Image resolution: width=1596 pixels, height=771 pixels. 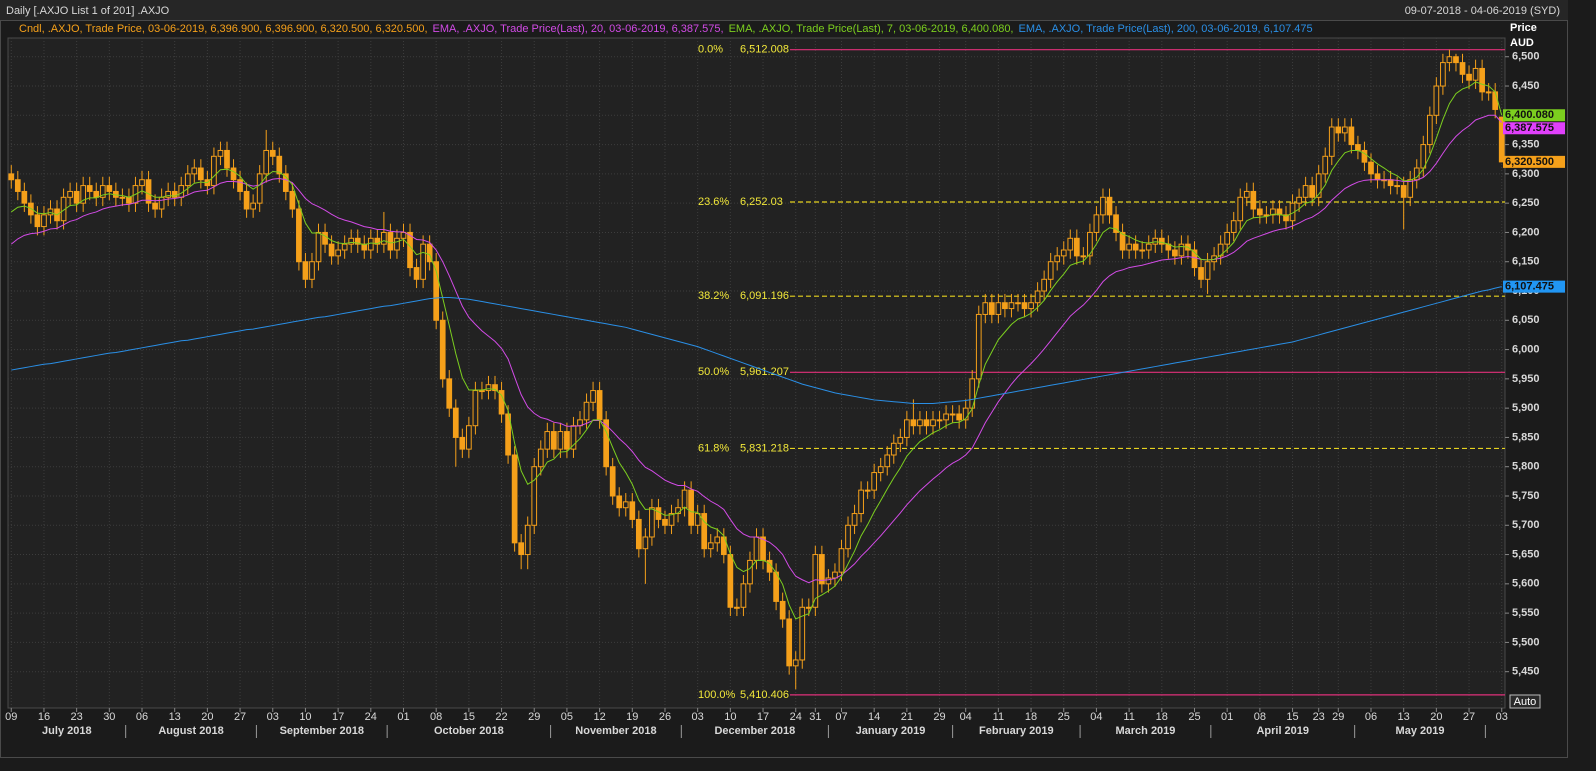 What do you see at coordinates (1526, 642) in the screenshot?
I see `y-tick-label: 5,500` at bounding box center [1526, 642].